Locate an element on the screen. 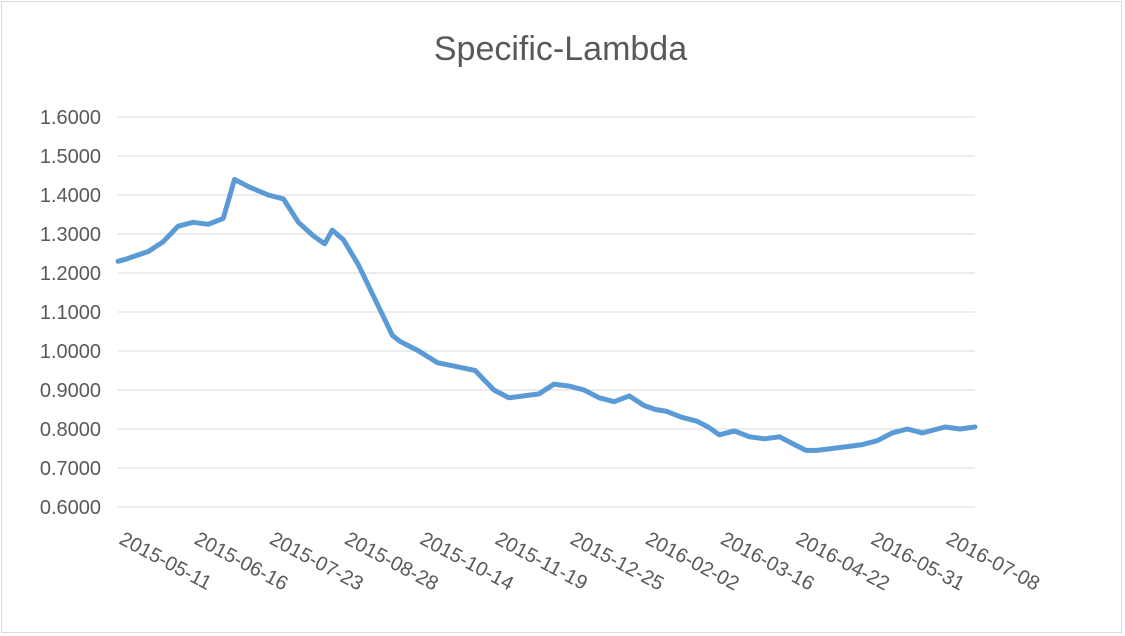 This screenshot has width=1125, height=636. y-tick-label: 0.6000 is located at coordinates (70, 508).